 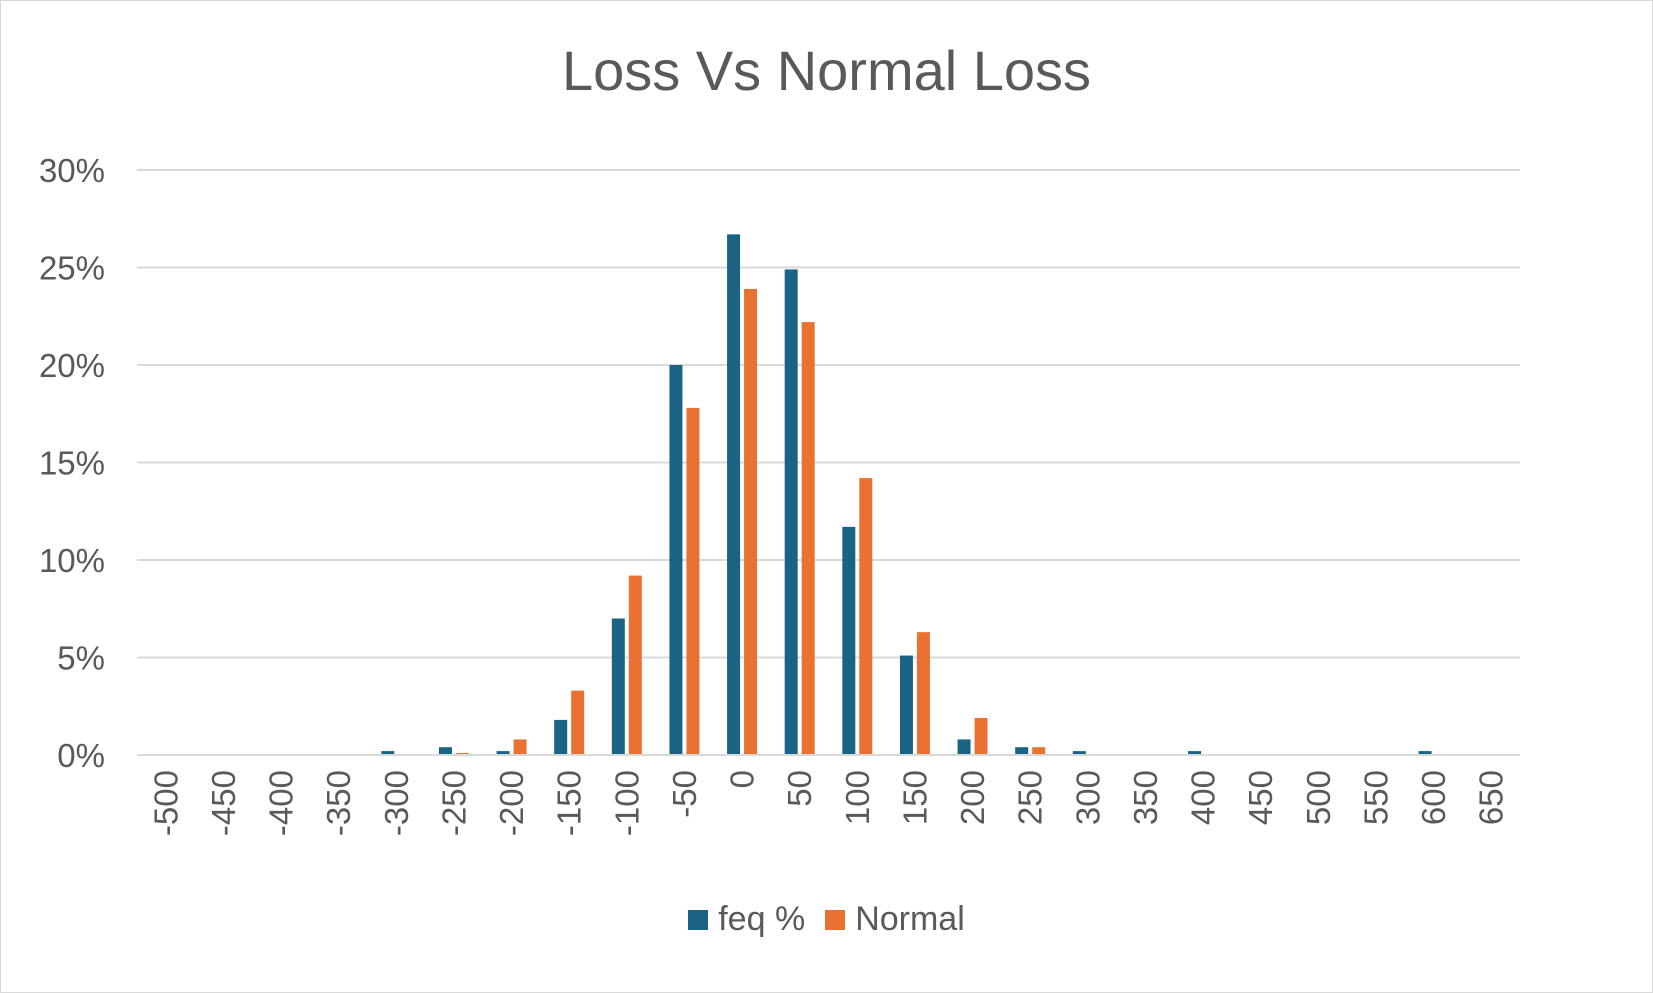 What do you see at coordinates (72, 170) in the screenshot?
I see `y-tick-label: 30%` at bounding box center [72, 170].